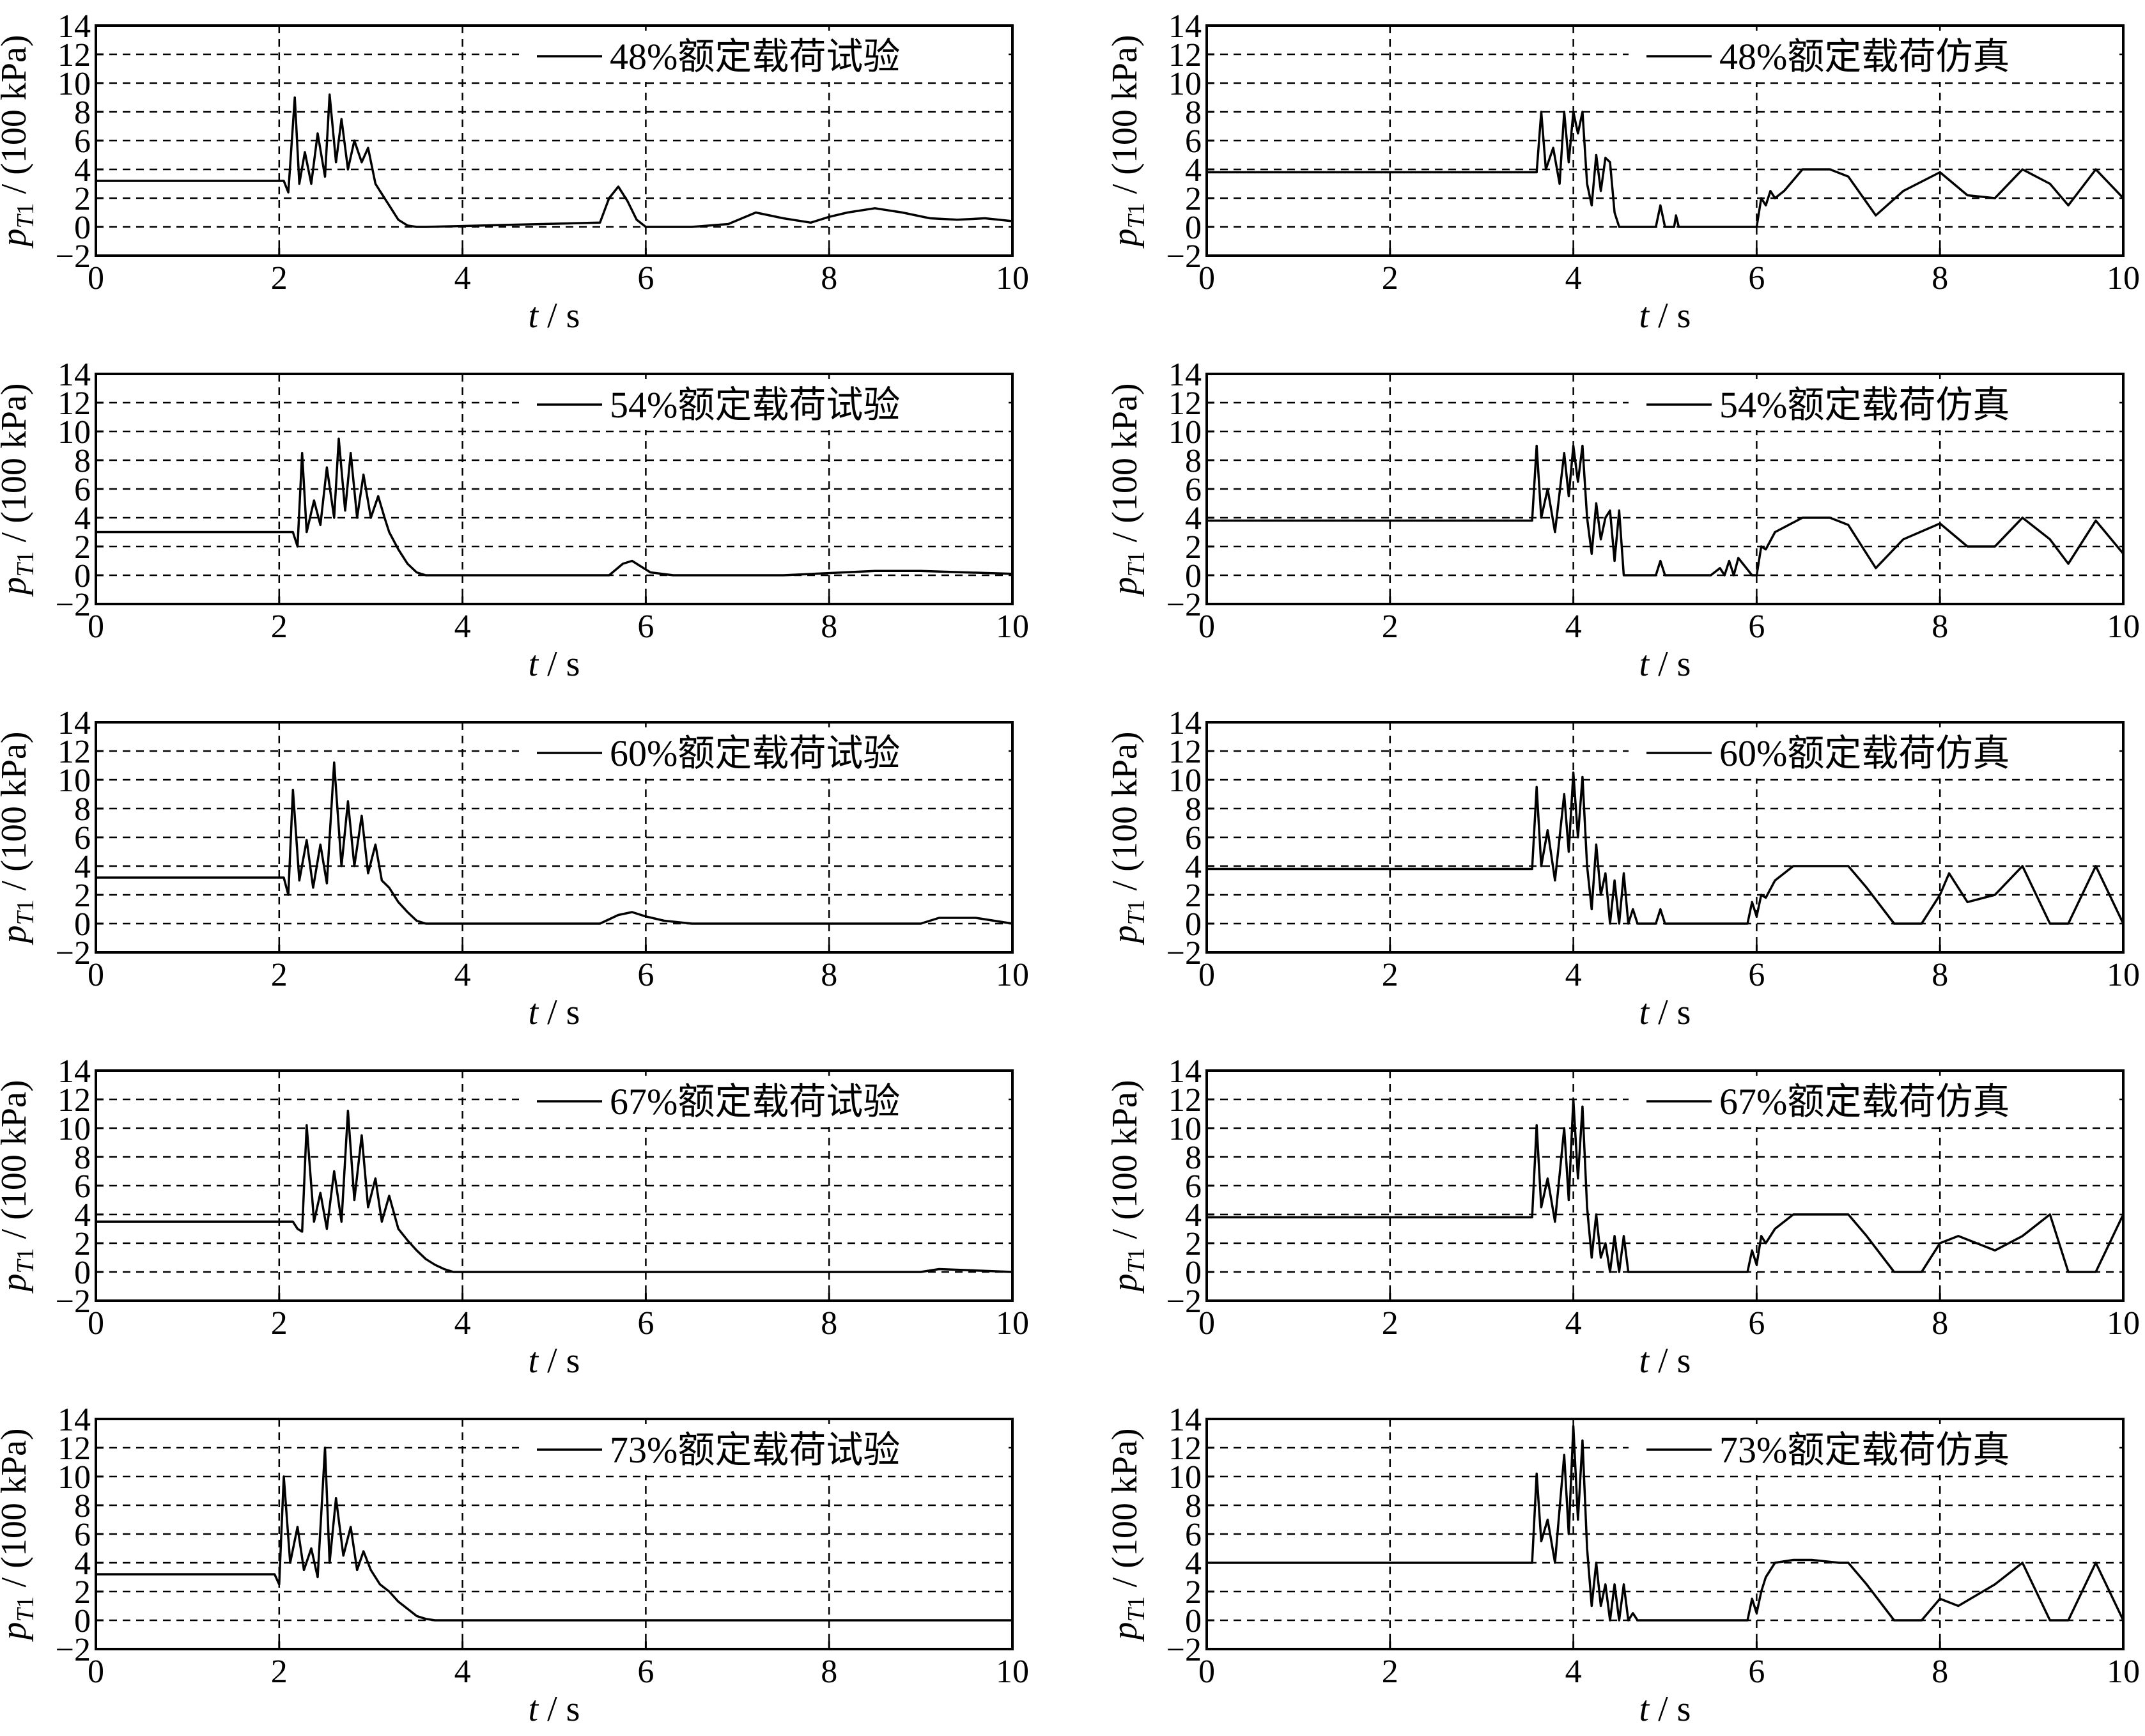 The width and height of the screenshot is (2145, 1736). What do you see at coordinates (755, 1101) in the screenshot?
I see `legend-label: 67%额定载荷试验` at bounding box center [755, 1101].